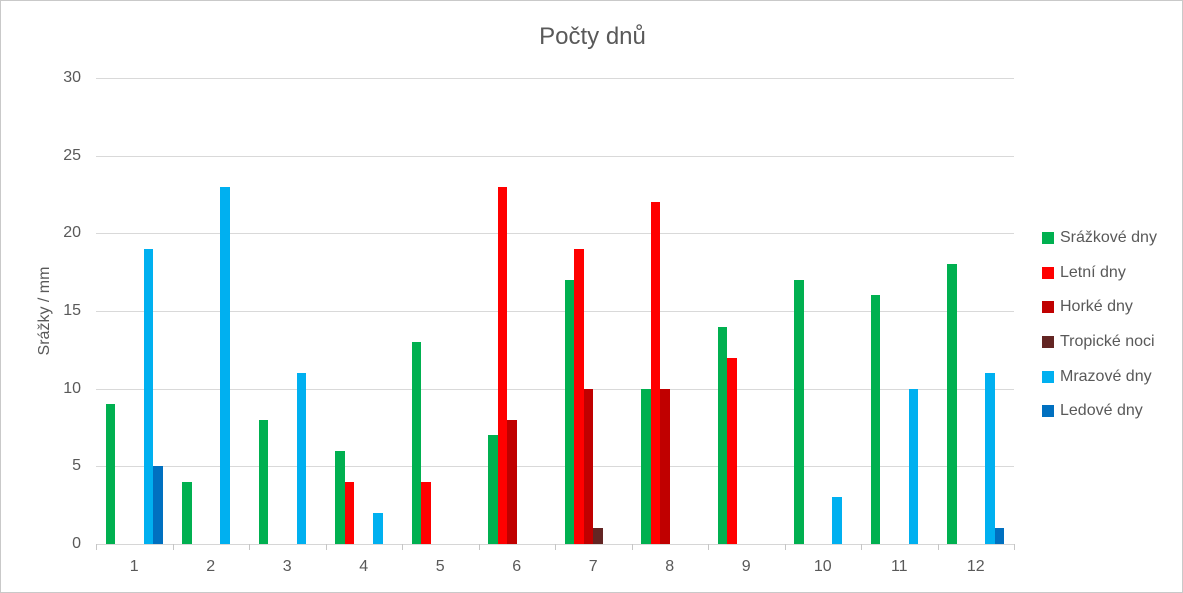 The width and height of the screenshot is (1183, 593). Describe the element at coordinates (822, 566) in the screenshot. I see `x-tick-label: 10` at that location.